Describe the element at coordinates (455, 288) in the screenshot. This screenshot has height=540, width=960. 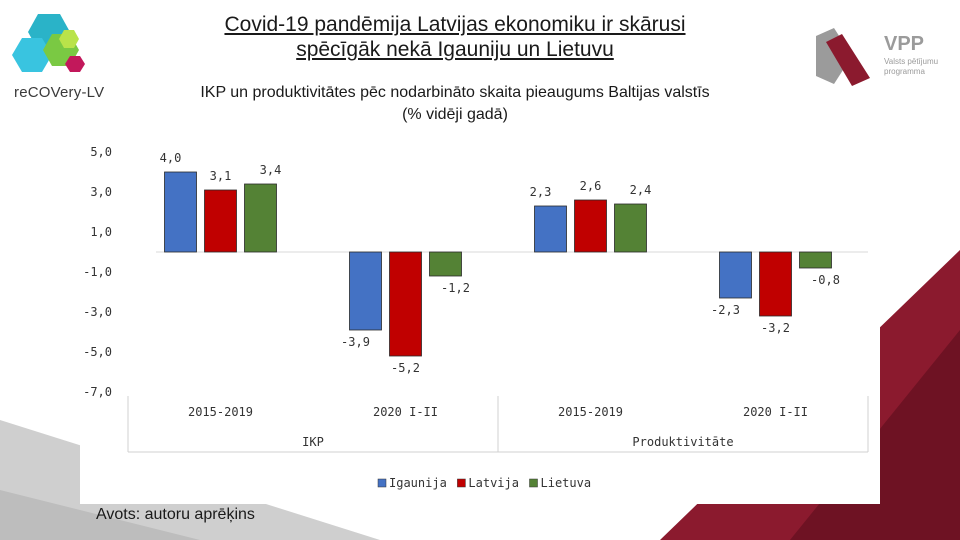
I see `data-label: -1,2` at that location.